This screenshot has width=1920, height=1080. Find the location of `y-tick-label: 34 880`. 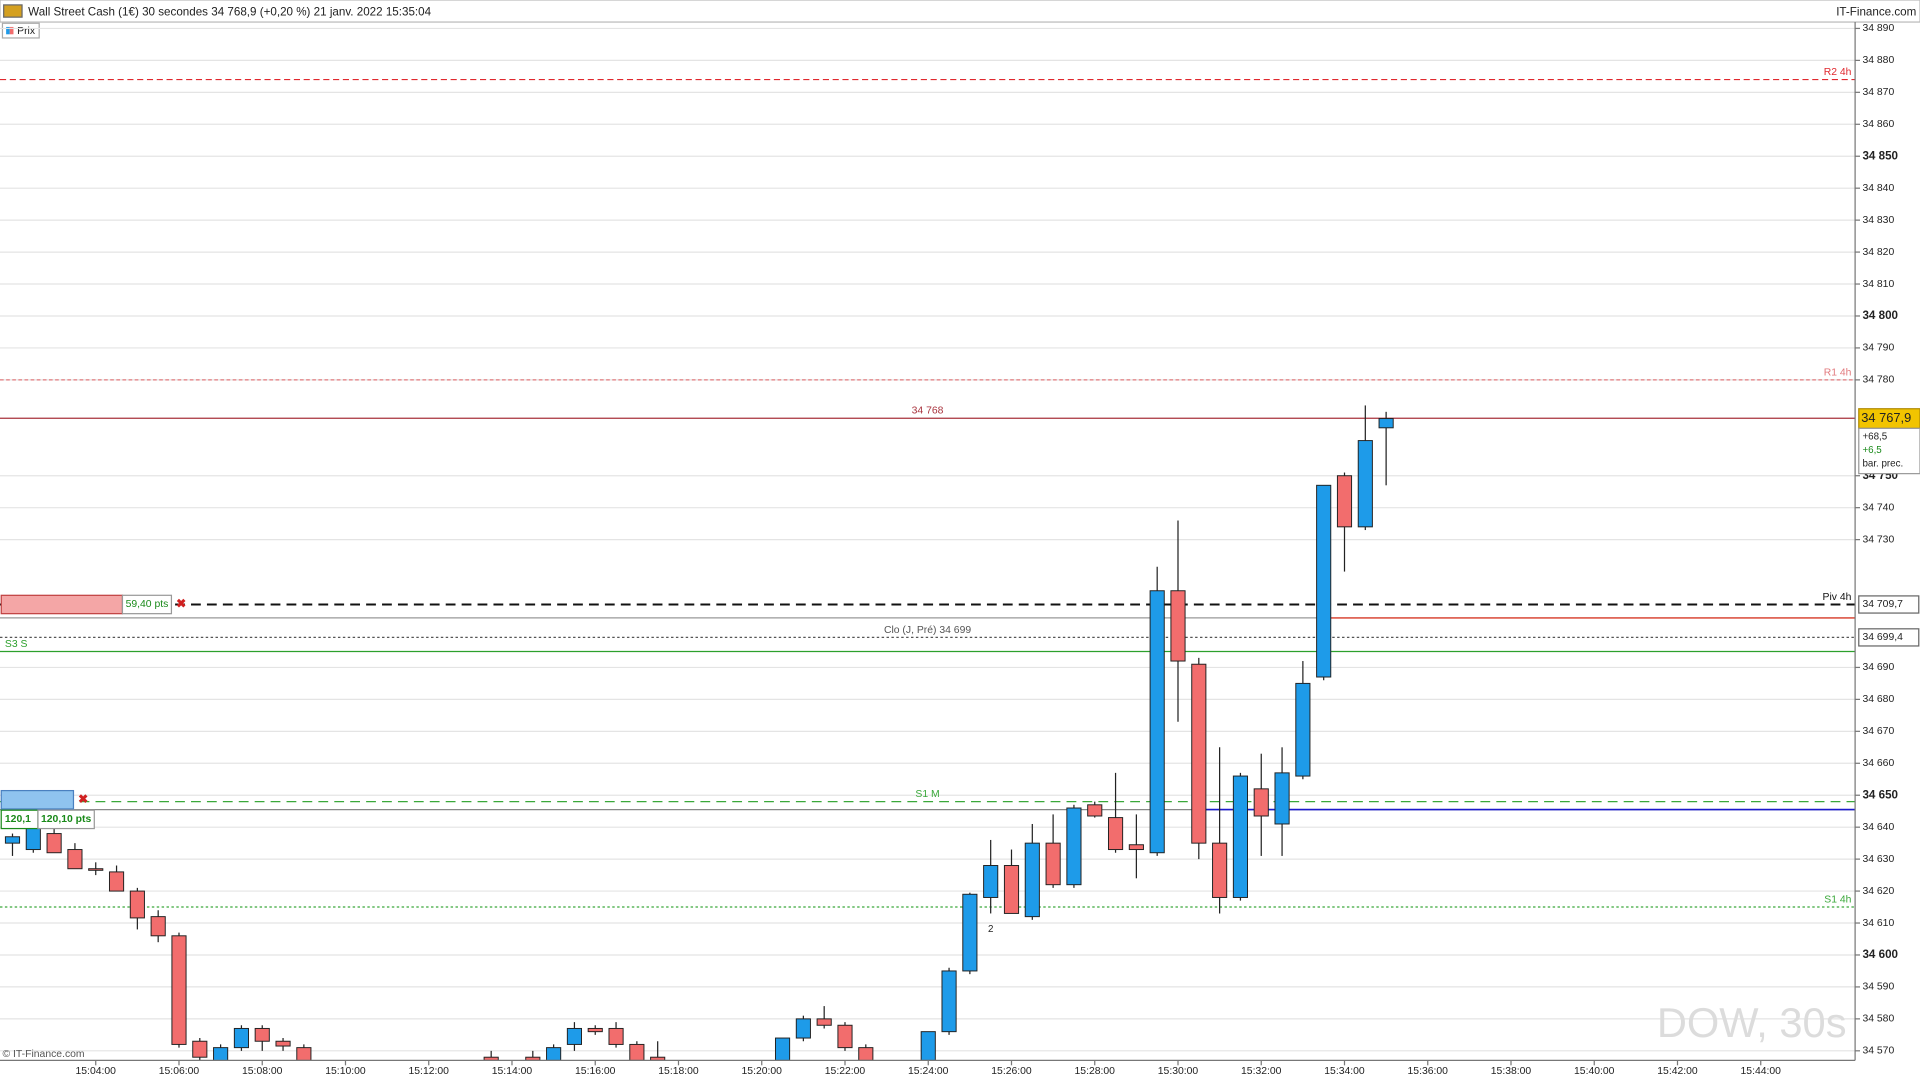

y-tick-label: 34 880 is located at coordinates (1878, 60).